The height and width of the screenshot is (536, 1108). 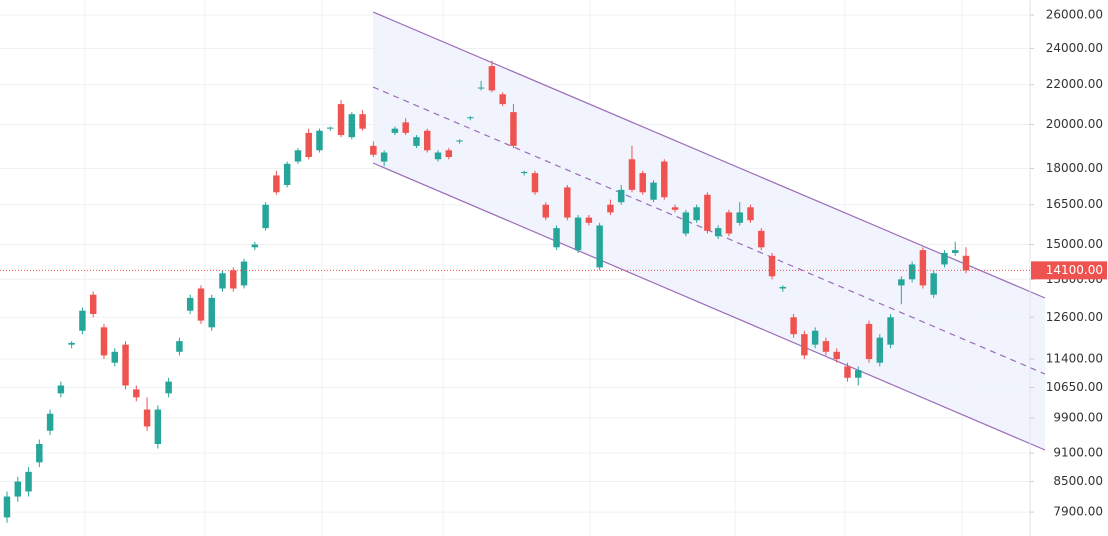 I want to click on y-tick-label: 15000.00, so click(x=1074, y=244).